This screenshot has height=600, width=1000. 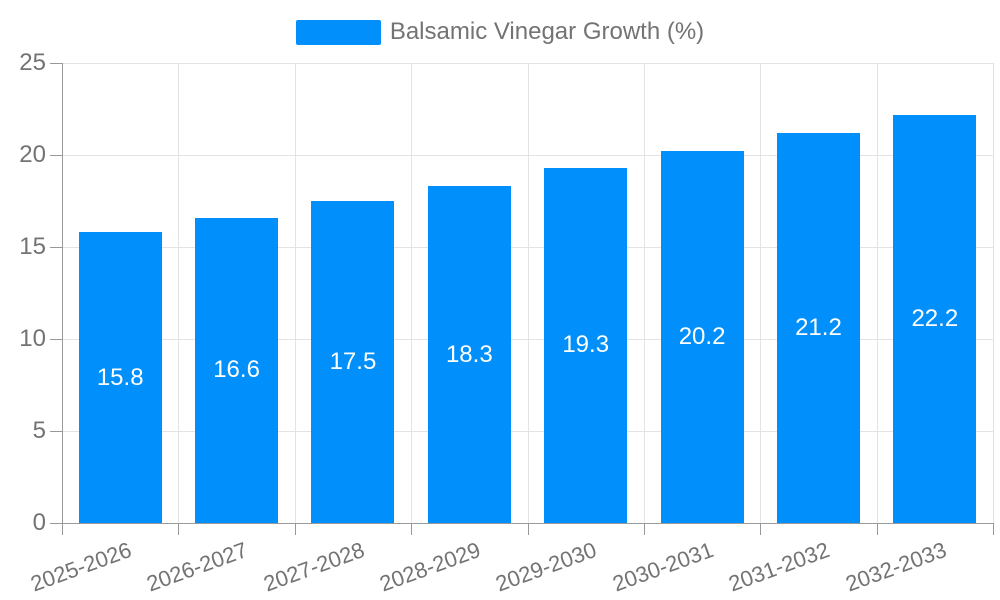 What do you see at coordinates (81, 567) in the screenshot?
I see `x-tick-label: 2025-2026` at bounding box center [81, 567].